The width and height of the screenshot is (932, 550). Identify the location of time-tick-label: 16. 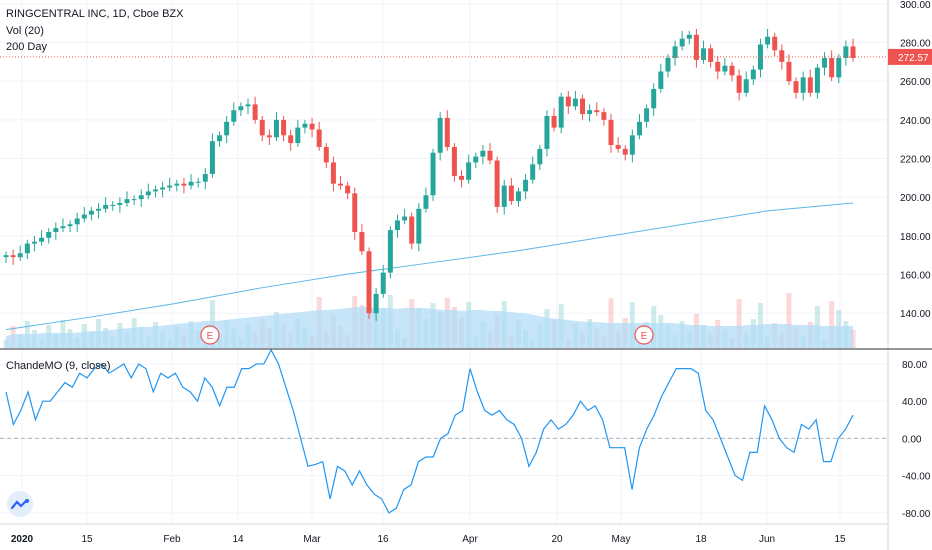
(383, 539).